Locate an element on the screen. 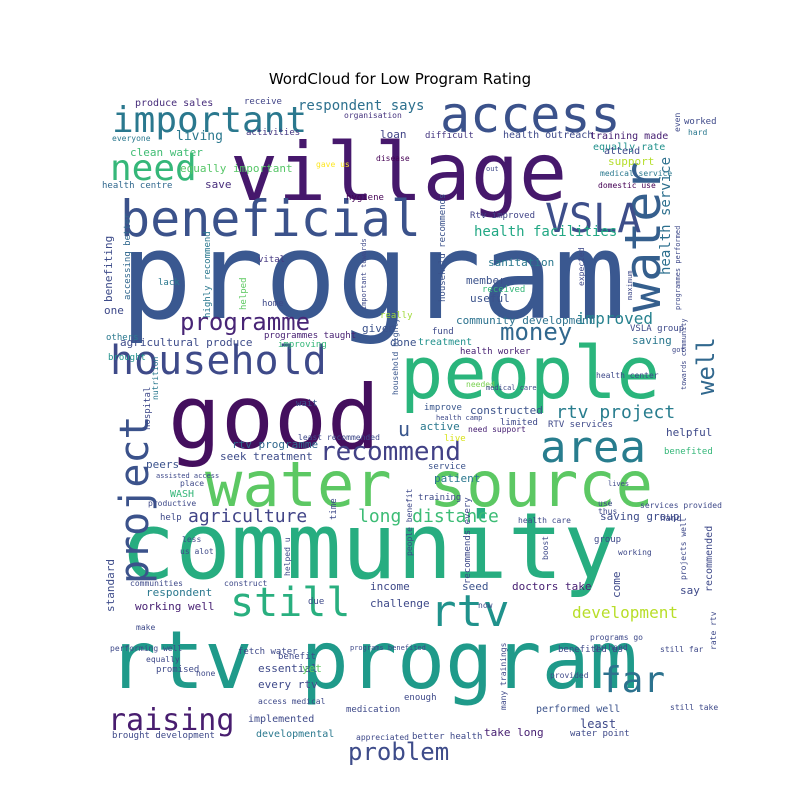 The width and height of the screenshot is (800, 800). word-home: home is located at coordinates (273, 304).